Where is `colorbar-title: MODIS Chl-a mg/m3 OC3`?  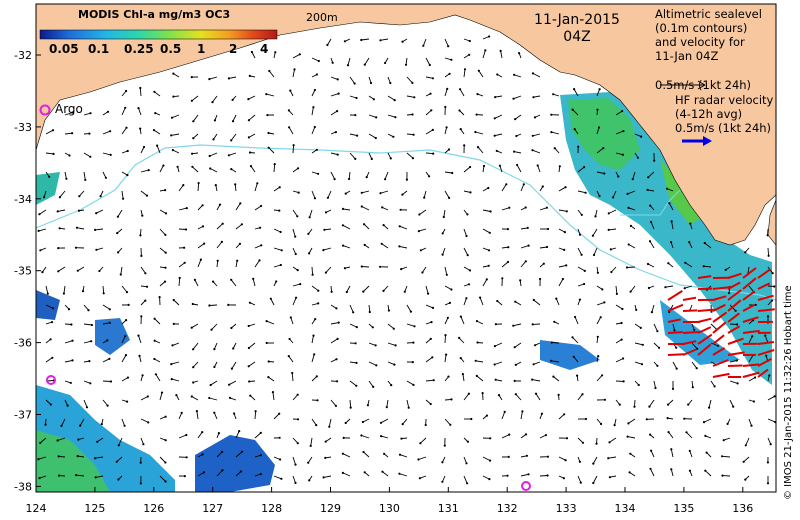 colorbar-title: MODIS Chl-a mg/m3 OC3 is located at coordinates (154, 14).